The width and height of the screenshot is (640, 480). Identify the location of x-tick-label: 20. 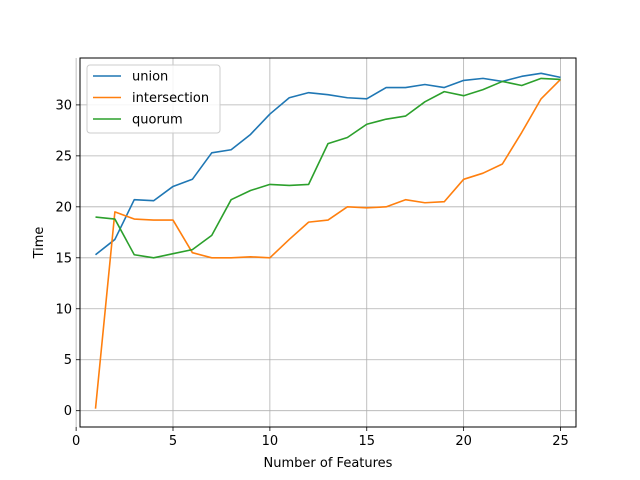
(463, 441).